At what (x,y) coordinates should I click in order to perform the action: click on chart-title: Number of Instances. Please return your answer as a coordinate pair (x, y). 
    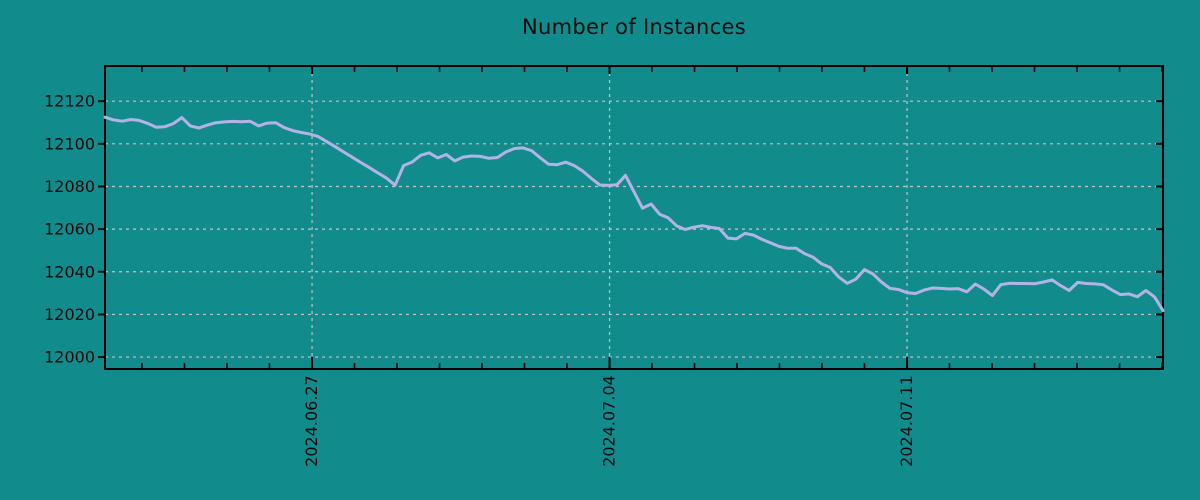
    Looking at the image, I should click on (634, 27).